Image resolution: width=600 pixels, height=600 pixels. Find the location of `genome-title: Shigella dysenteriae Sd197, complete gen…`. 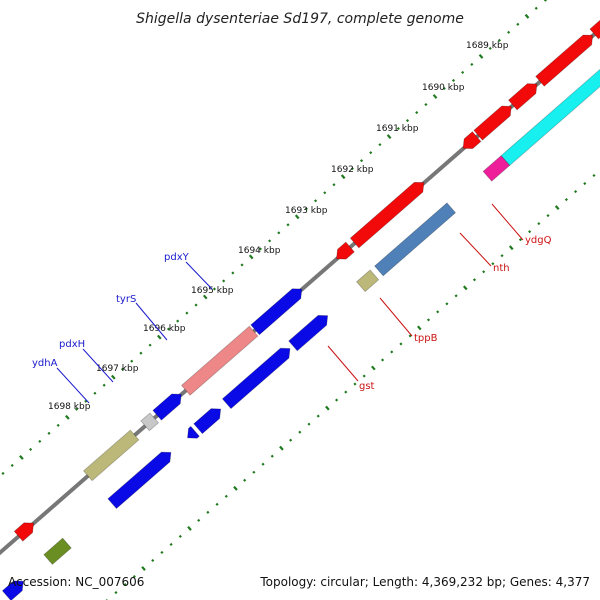

genome-title: Shigella dysenteriae Sd197, complete gen… is located at coordinates (300, 19).